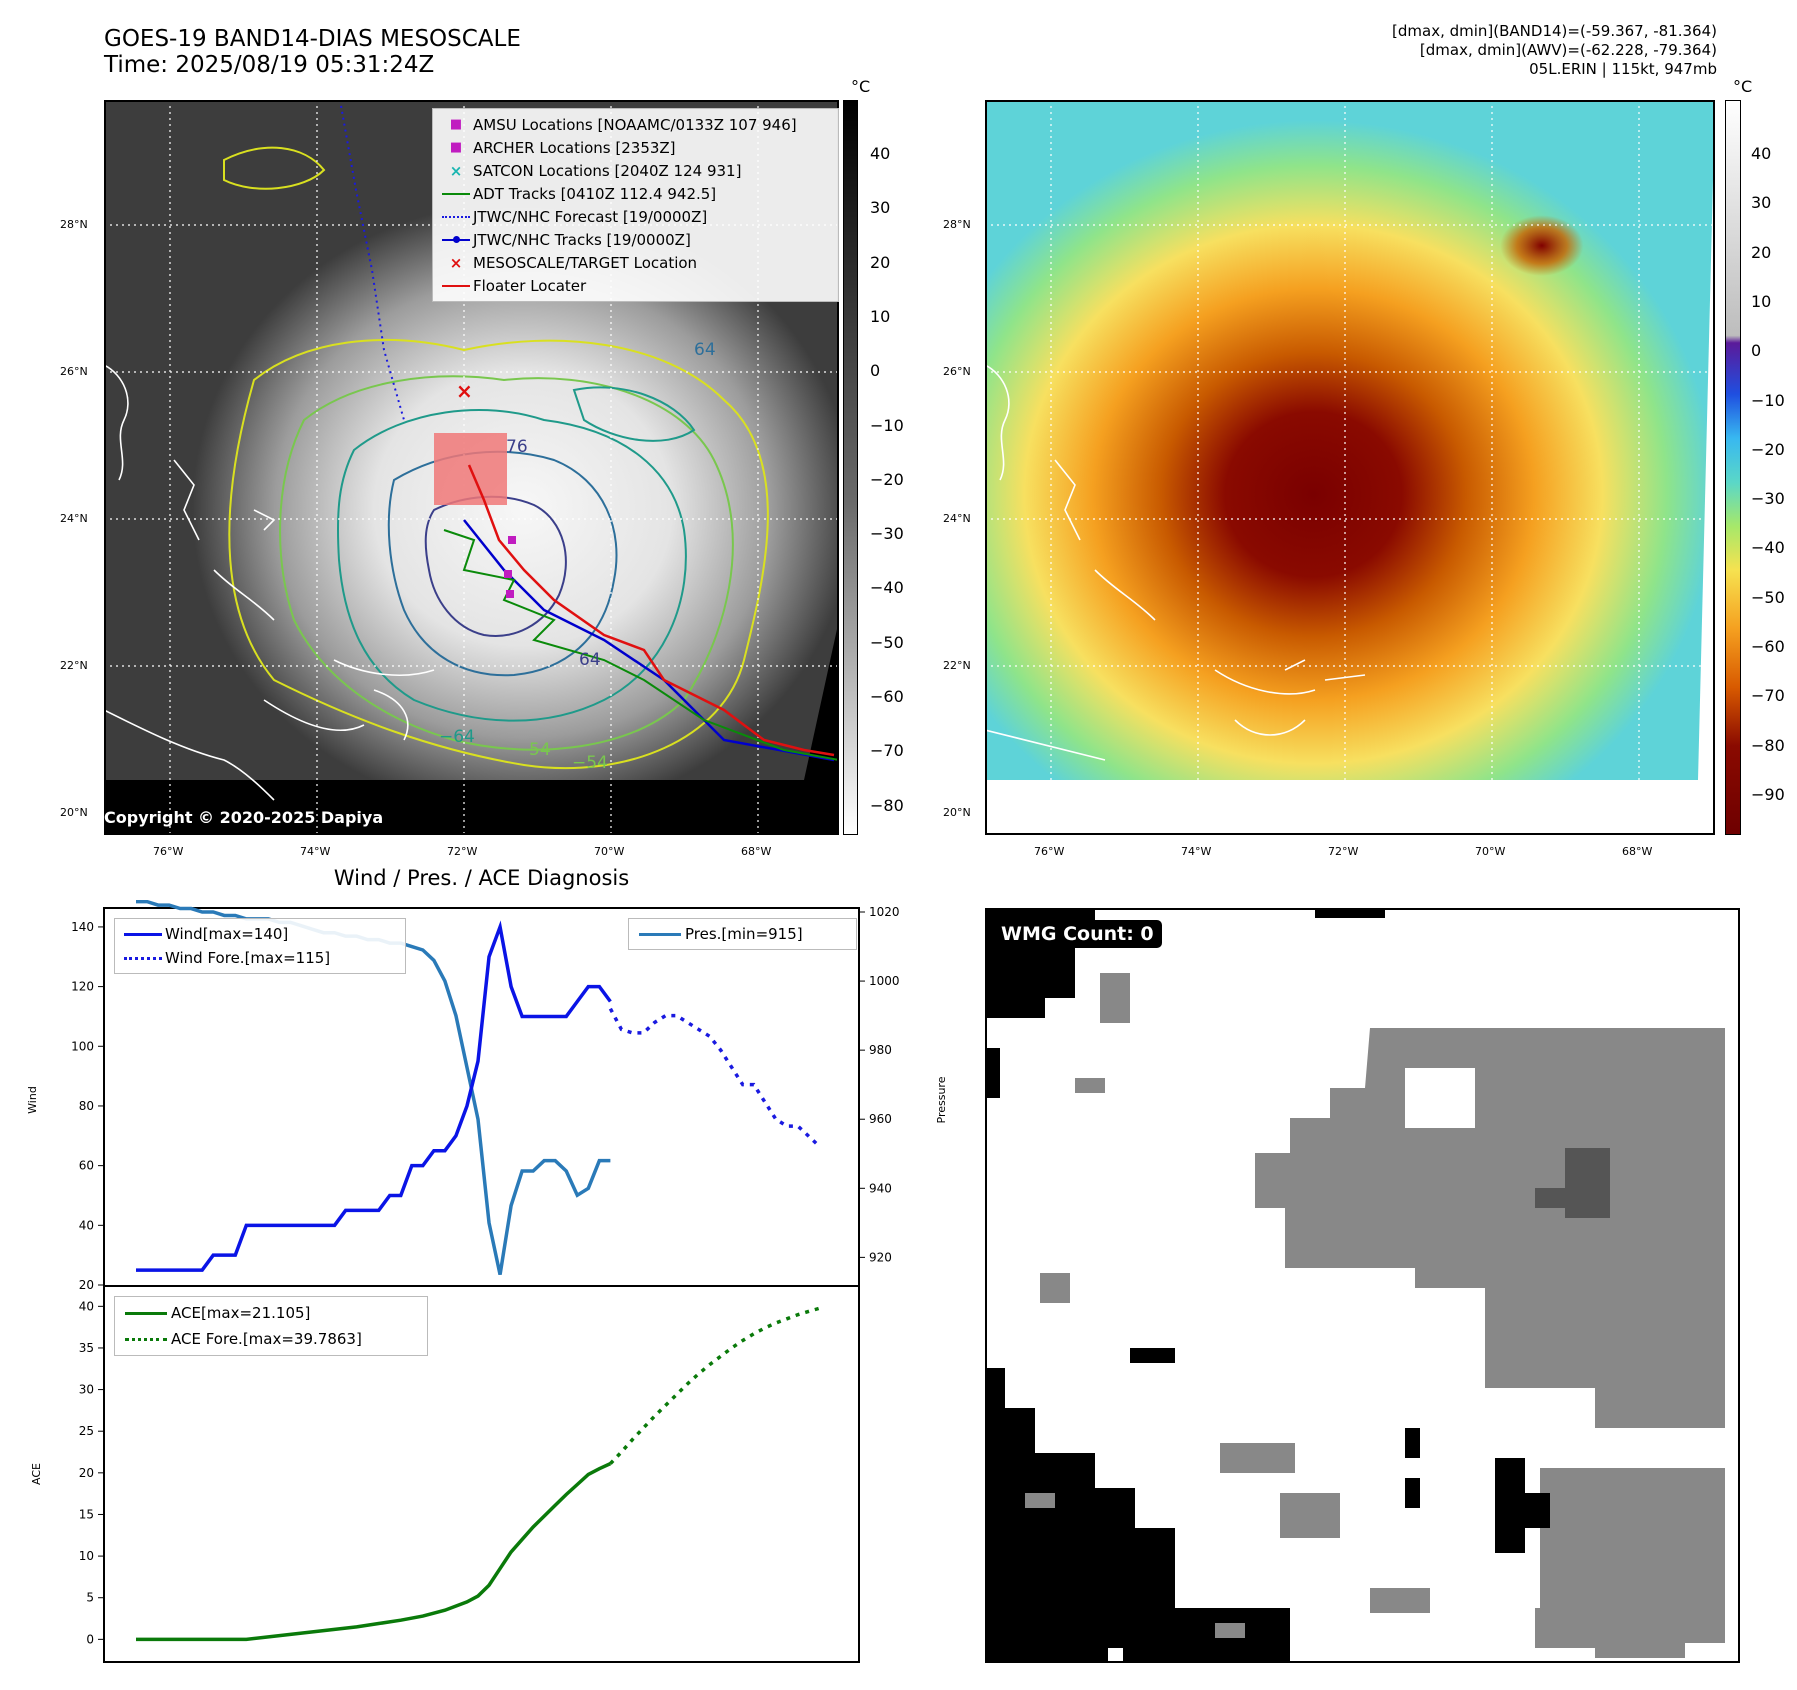 The height and width of the screenshot is (1690, 1797). Describe the element at coordinates (715, 1385) in the screenshot. I see `ace-forecast-line` at that location.